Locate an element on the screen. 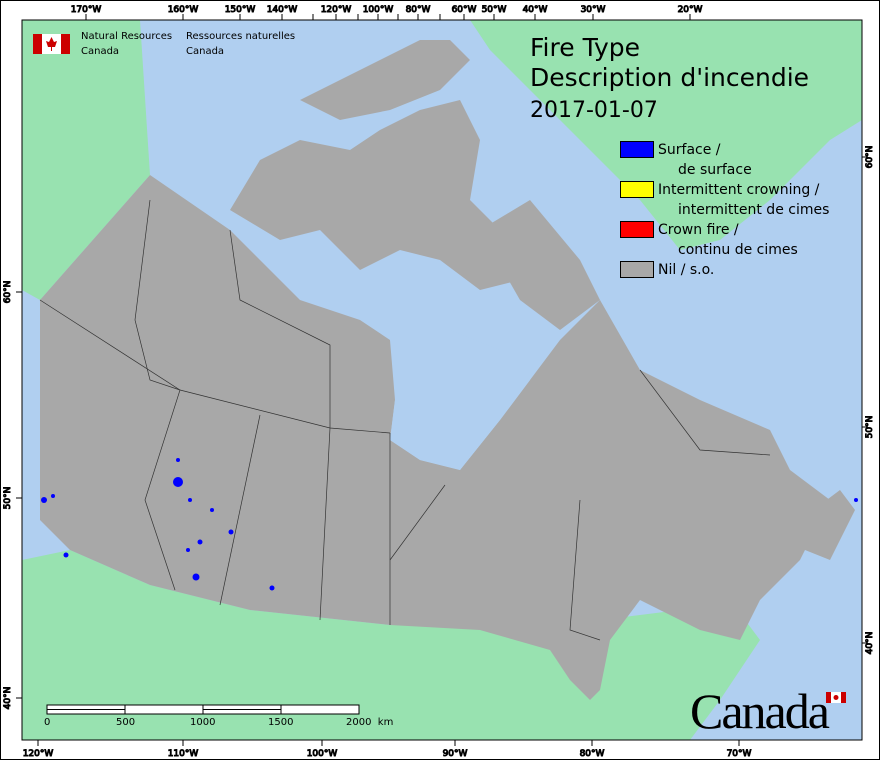  axis-tick-label: 90°W is located at coordinates (455, 754).